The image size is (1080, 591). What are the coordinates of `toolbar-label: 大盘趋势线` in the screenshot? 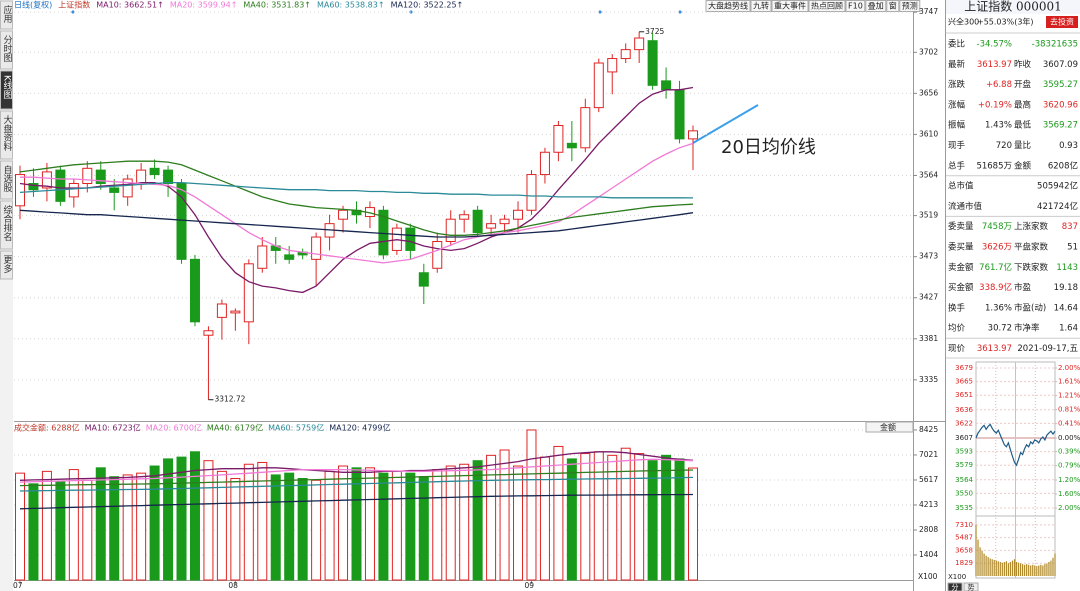 It's located at (728, 6).